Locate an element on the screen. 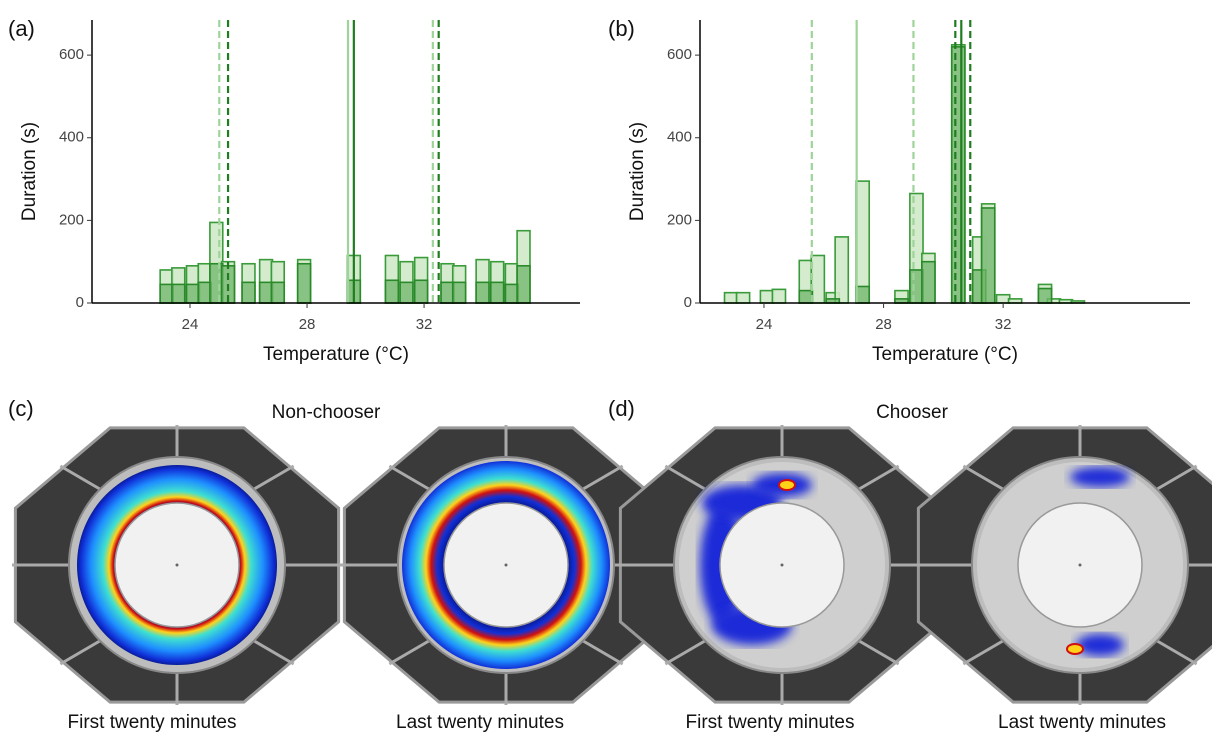 This screenshot has height=738, width=1212. panel-label: (c) is located at coordinates (21, 408).